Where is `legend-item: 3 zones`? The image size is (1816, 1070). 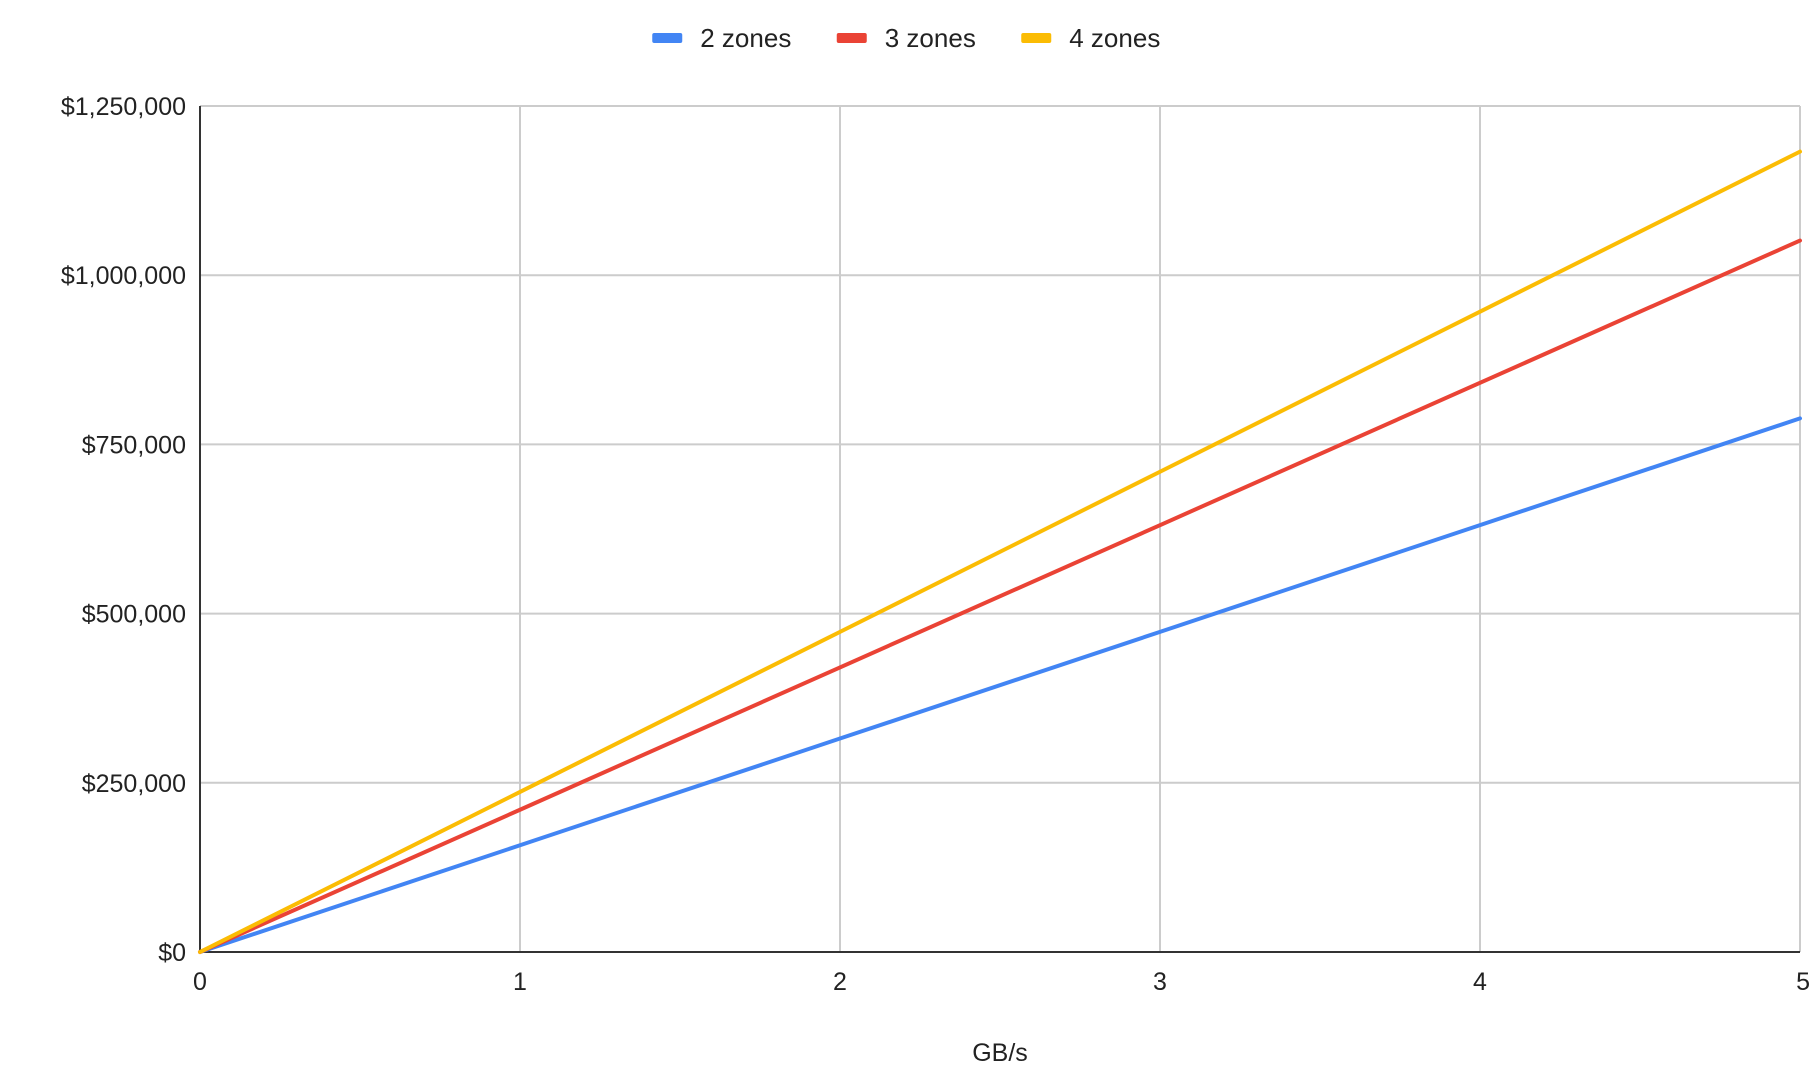
legend-item: 3 zones is located at coordinates (906, 38).